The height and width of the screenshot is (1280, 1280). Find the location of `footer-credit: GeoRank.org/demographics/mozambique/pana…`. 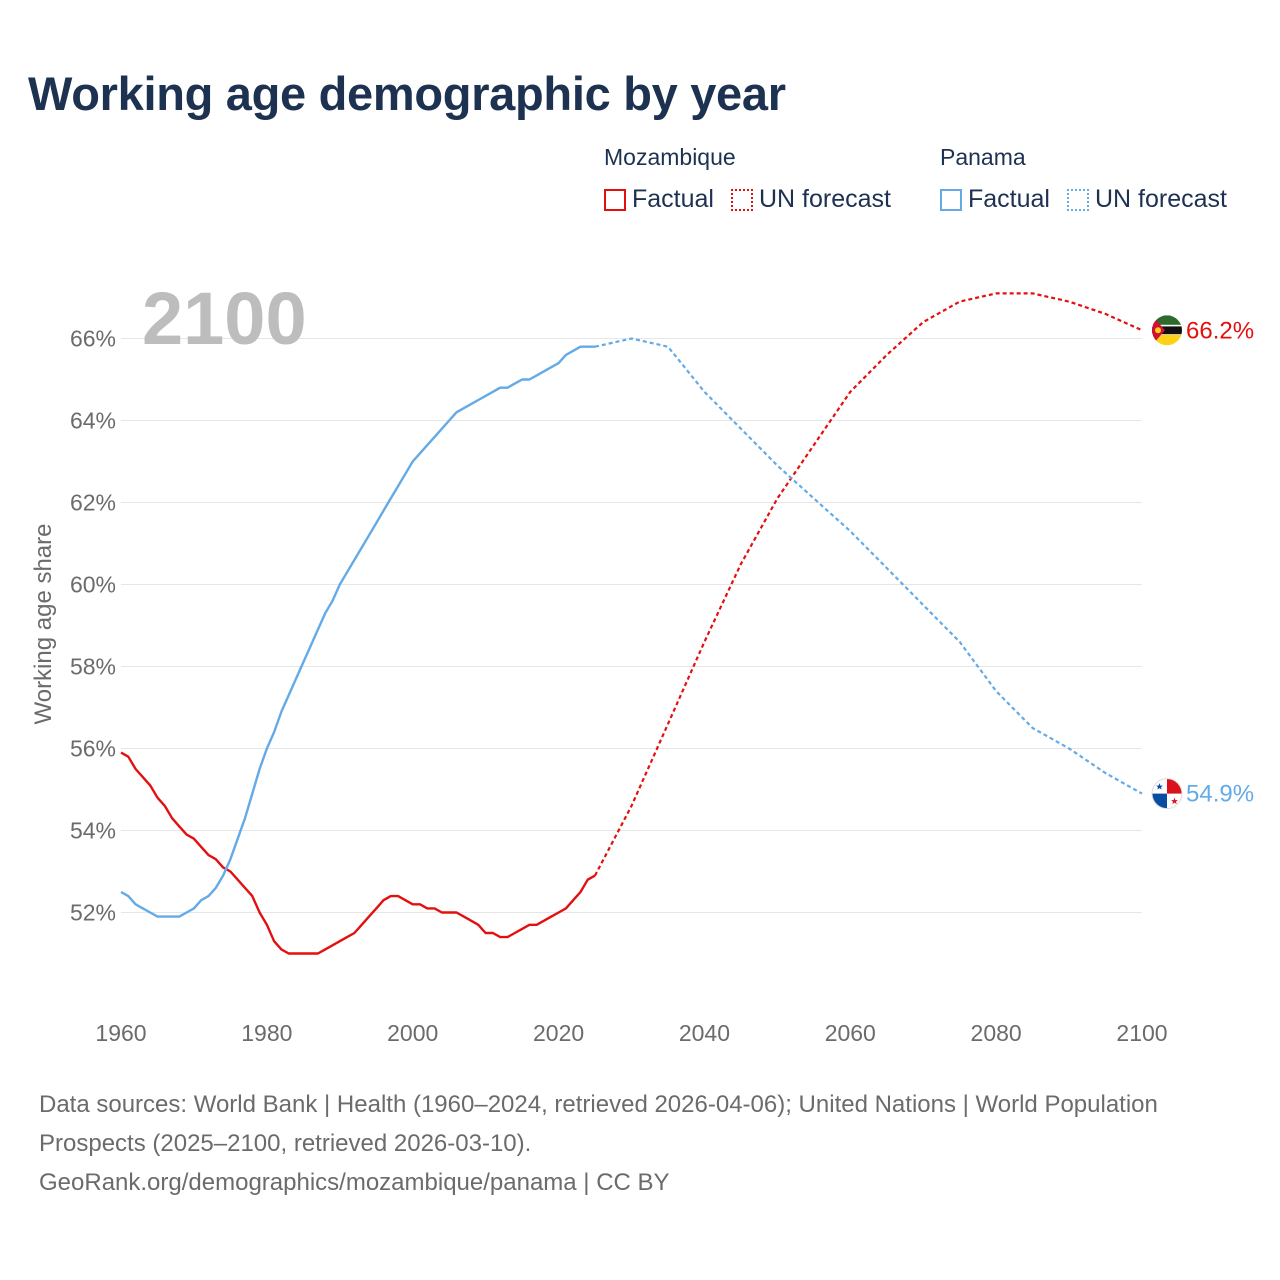

footer-credit: GeoRank.org/demographics/mozambique/pana… is located at coordinates (354, 1182).